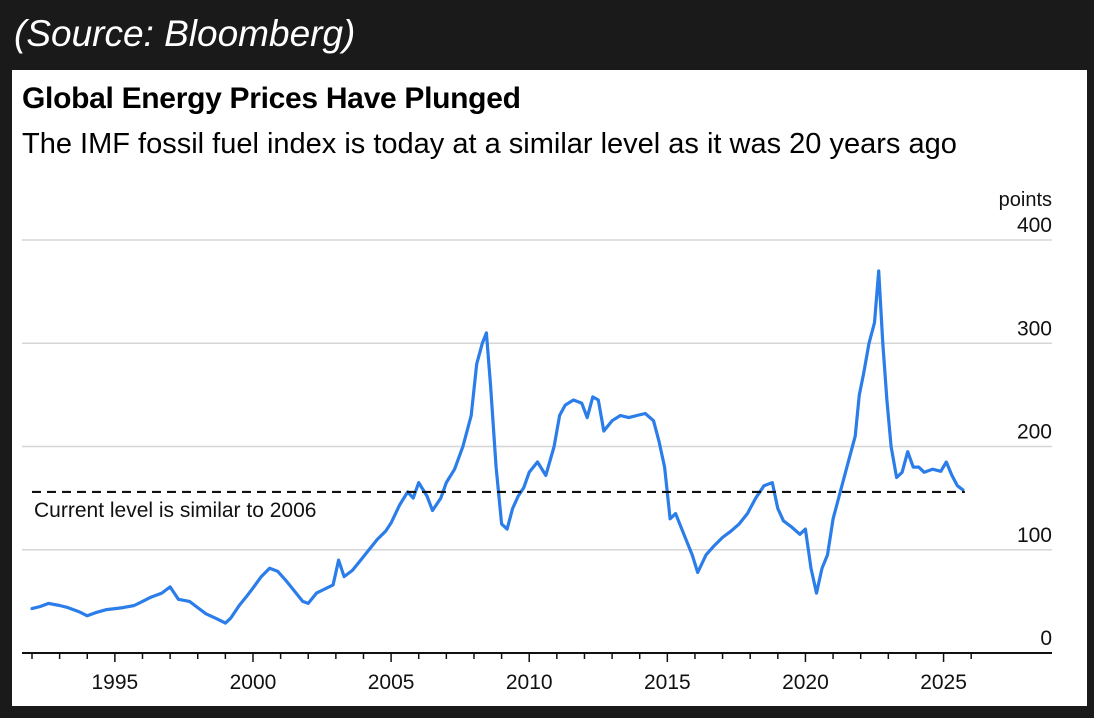 The image size is (1094, 718). I want to click on y-tick-labels: 0 100 200 300 400, so click(1034, 432).